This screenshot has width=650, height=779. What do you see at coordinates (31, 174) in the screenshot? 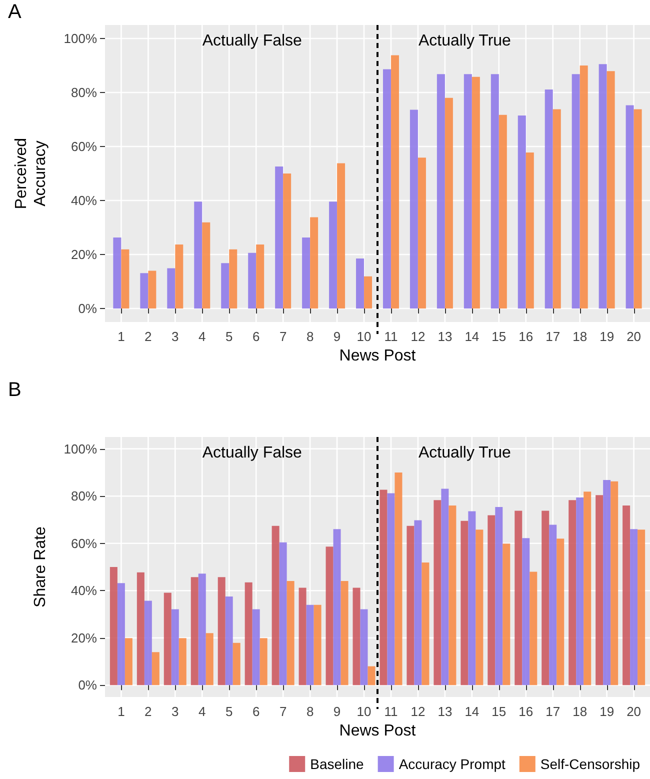
I see `y-axis-title: Perceived Accuracy` at bounding box center [31, 174].